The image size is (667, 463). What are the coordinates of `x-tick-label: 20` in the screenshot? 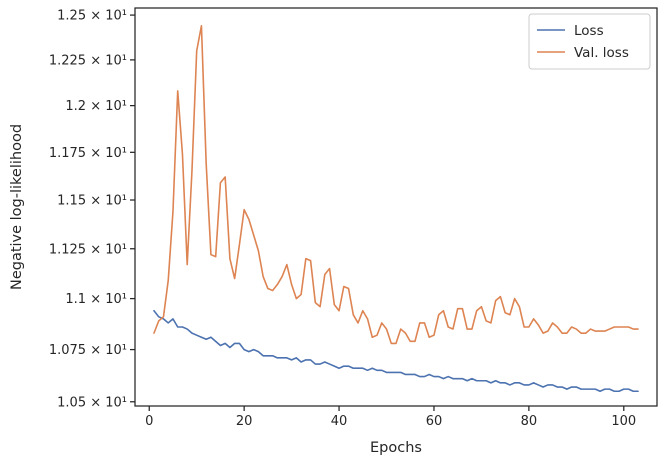 It's located at (244, 421).